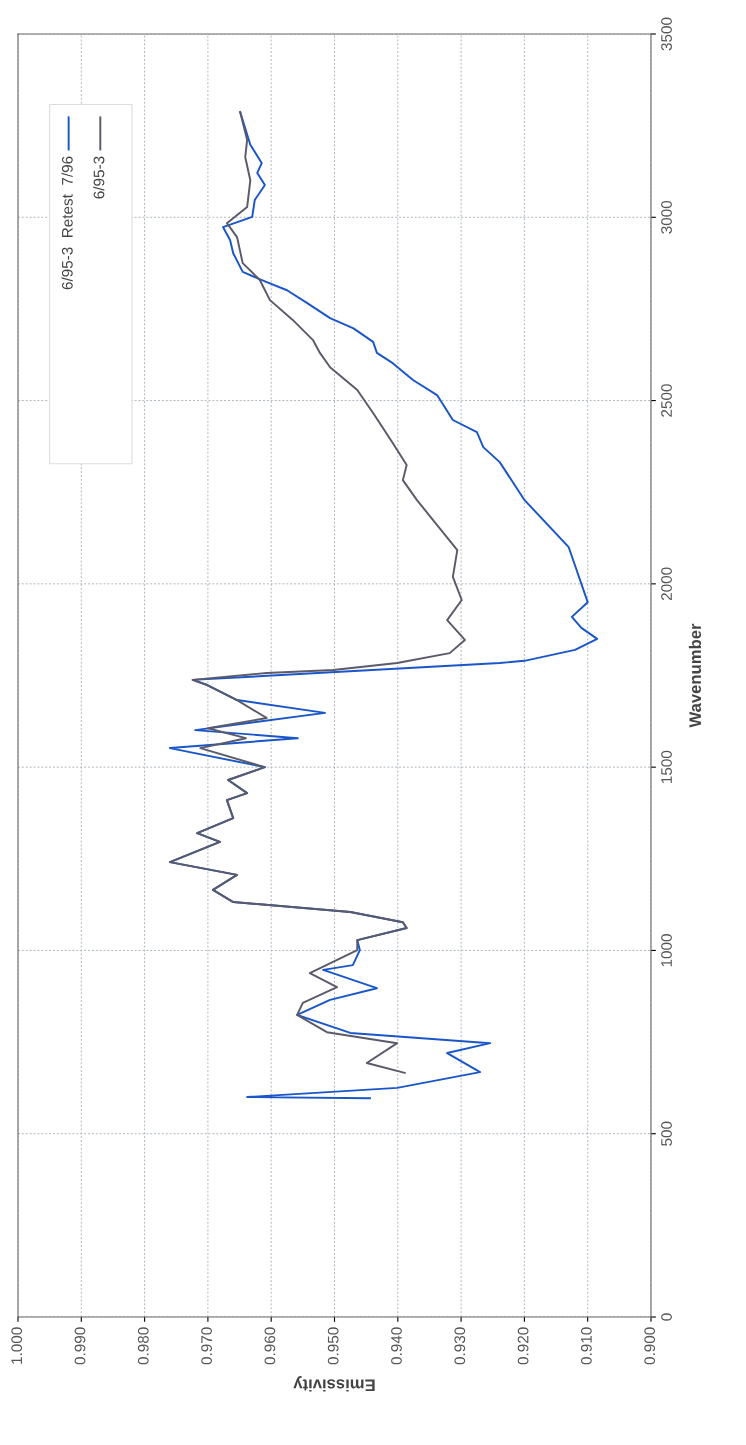  What do you see at coordinates (143, 1346) in the screenshot?
I see `x-tick-label: 0.980` at bounding box center [143, 1346].